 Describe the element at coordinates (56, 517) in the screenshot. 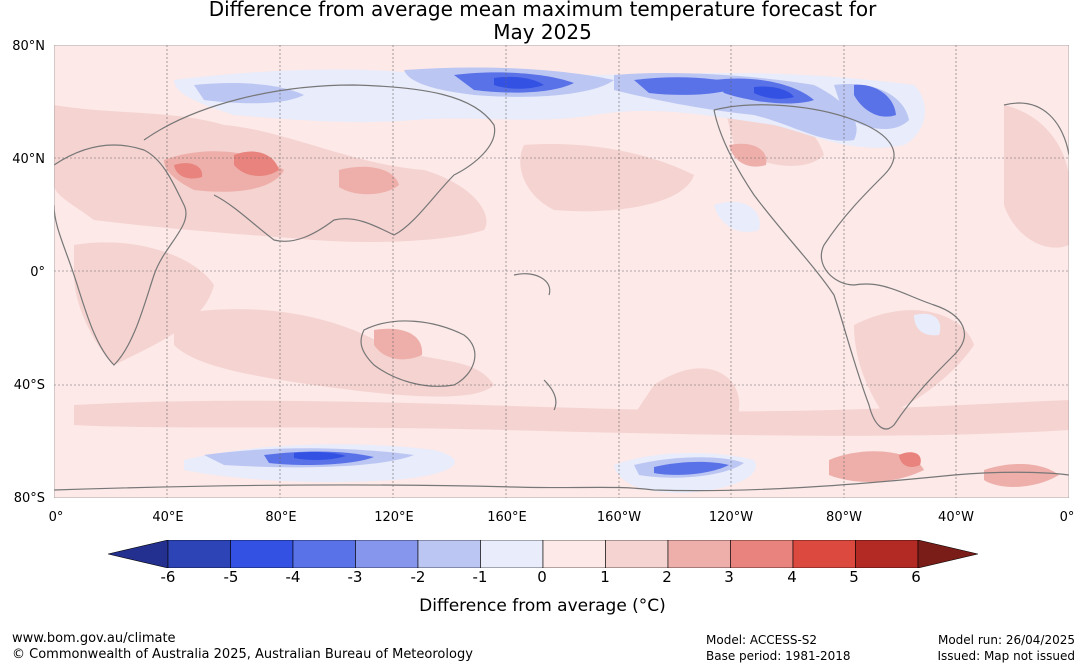

I see `lon-label-0: 0°` at that location.